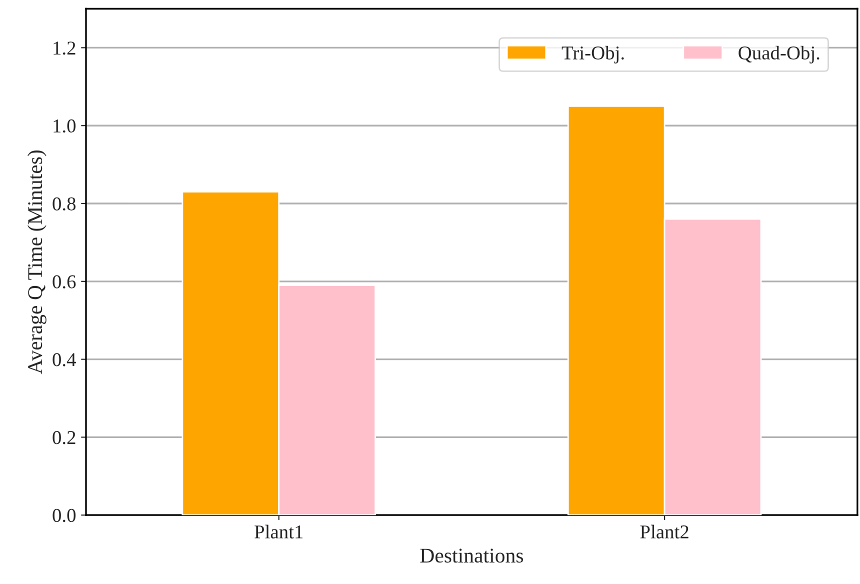 This screenshot has width=860, height=584. Describe the element at coordinates (64, 437) in the screenshot. I see `y-tick-label: 0.2` at that location.